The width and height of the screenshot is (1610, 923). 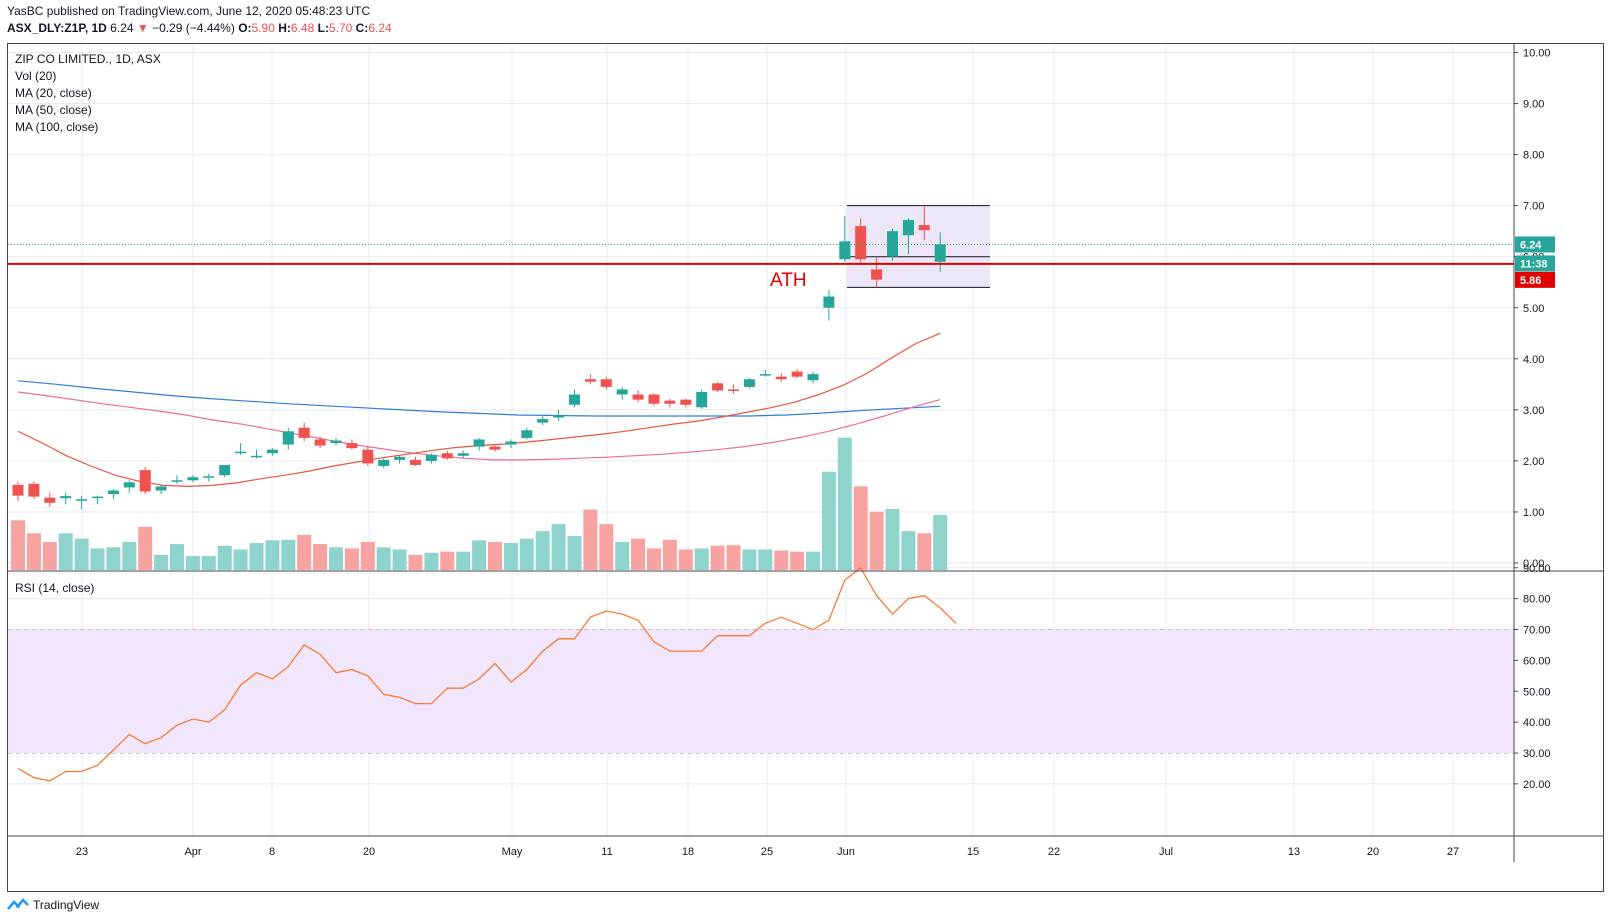 I want to click on rsi-line-group, so click(x=487, y=674).